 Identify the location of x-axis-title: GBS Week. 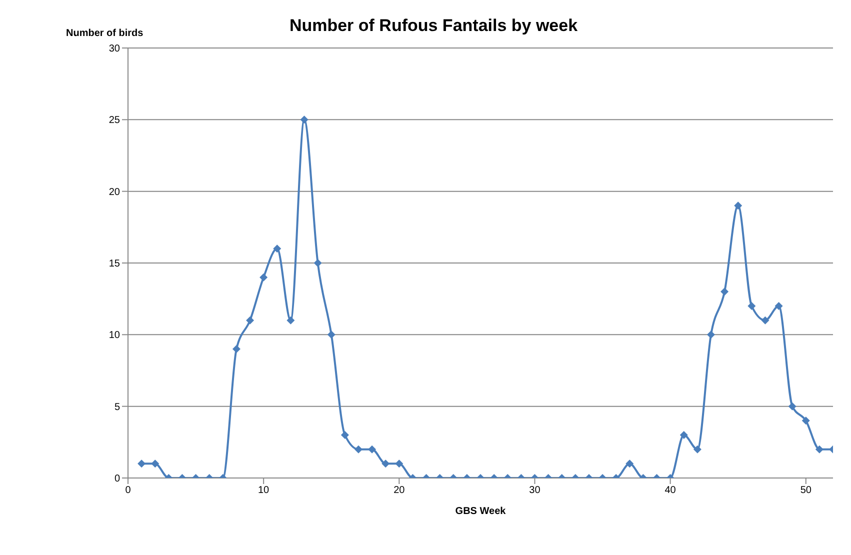
(480, 511).